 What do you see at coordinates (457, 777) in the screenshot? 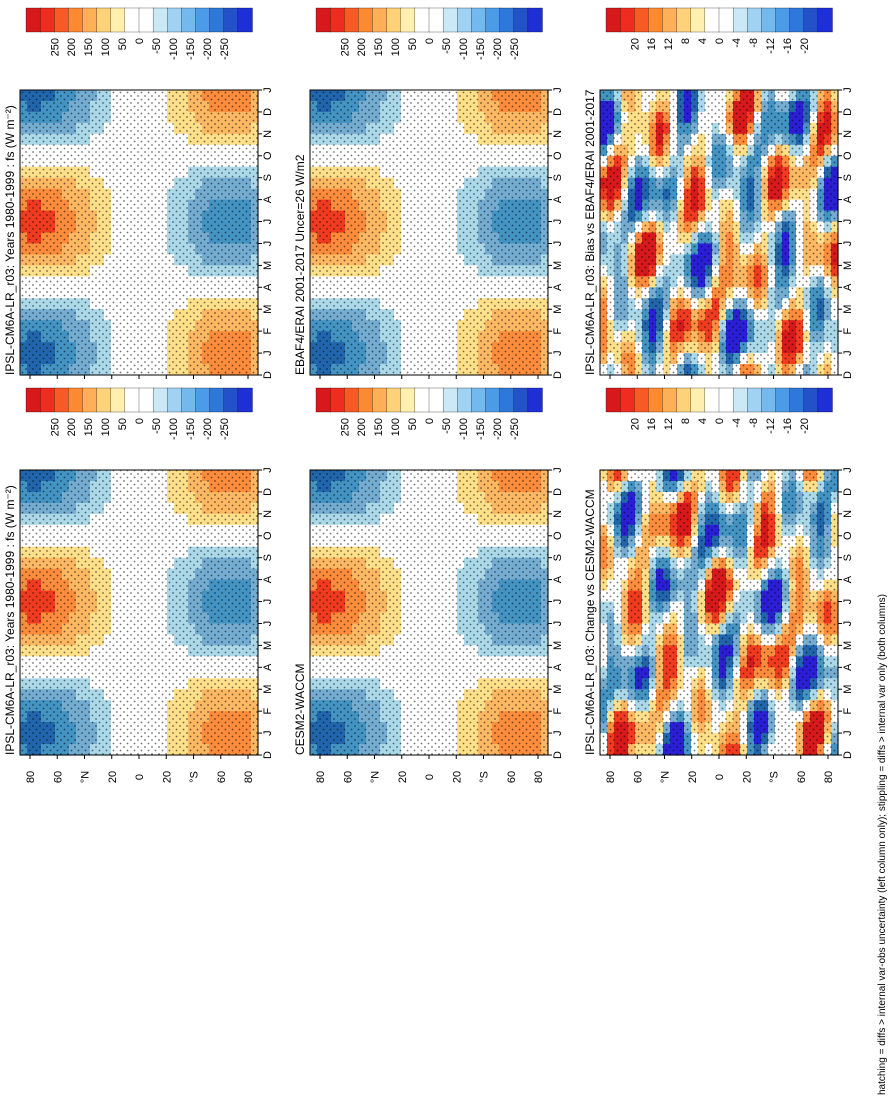
I see `lat-tick-label: 20` at bounding box center [457, 777].